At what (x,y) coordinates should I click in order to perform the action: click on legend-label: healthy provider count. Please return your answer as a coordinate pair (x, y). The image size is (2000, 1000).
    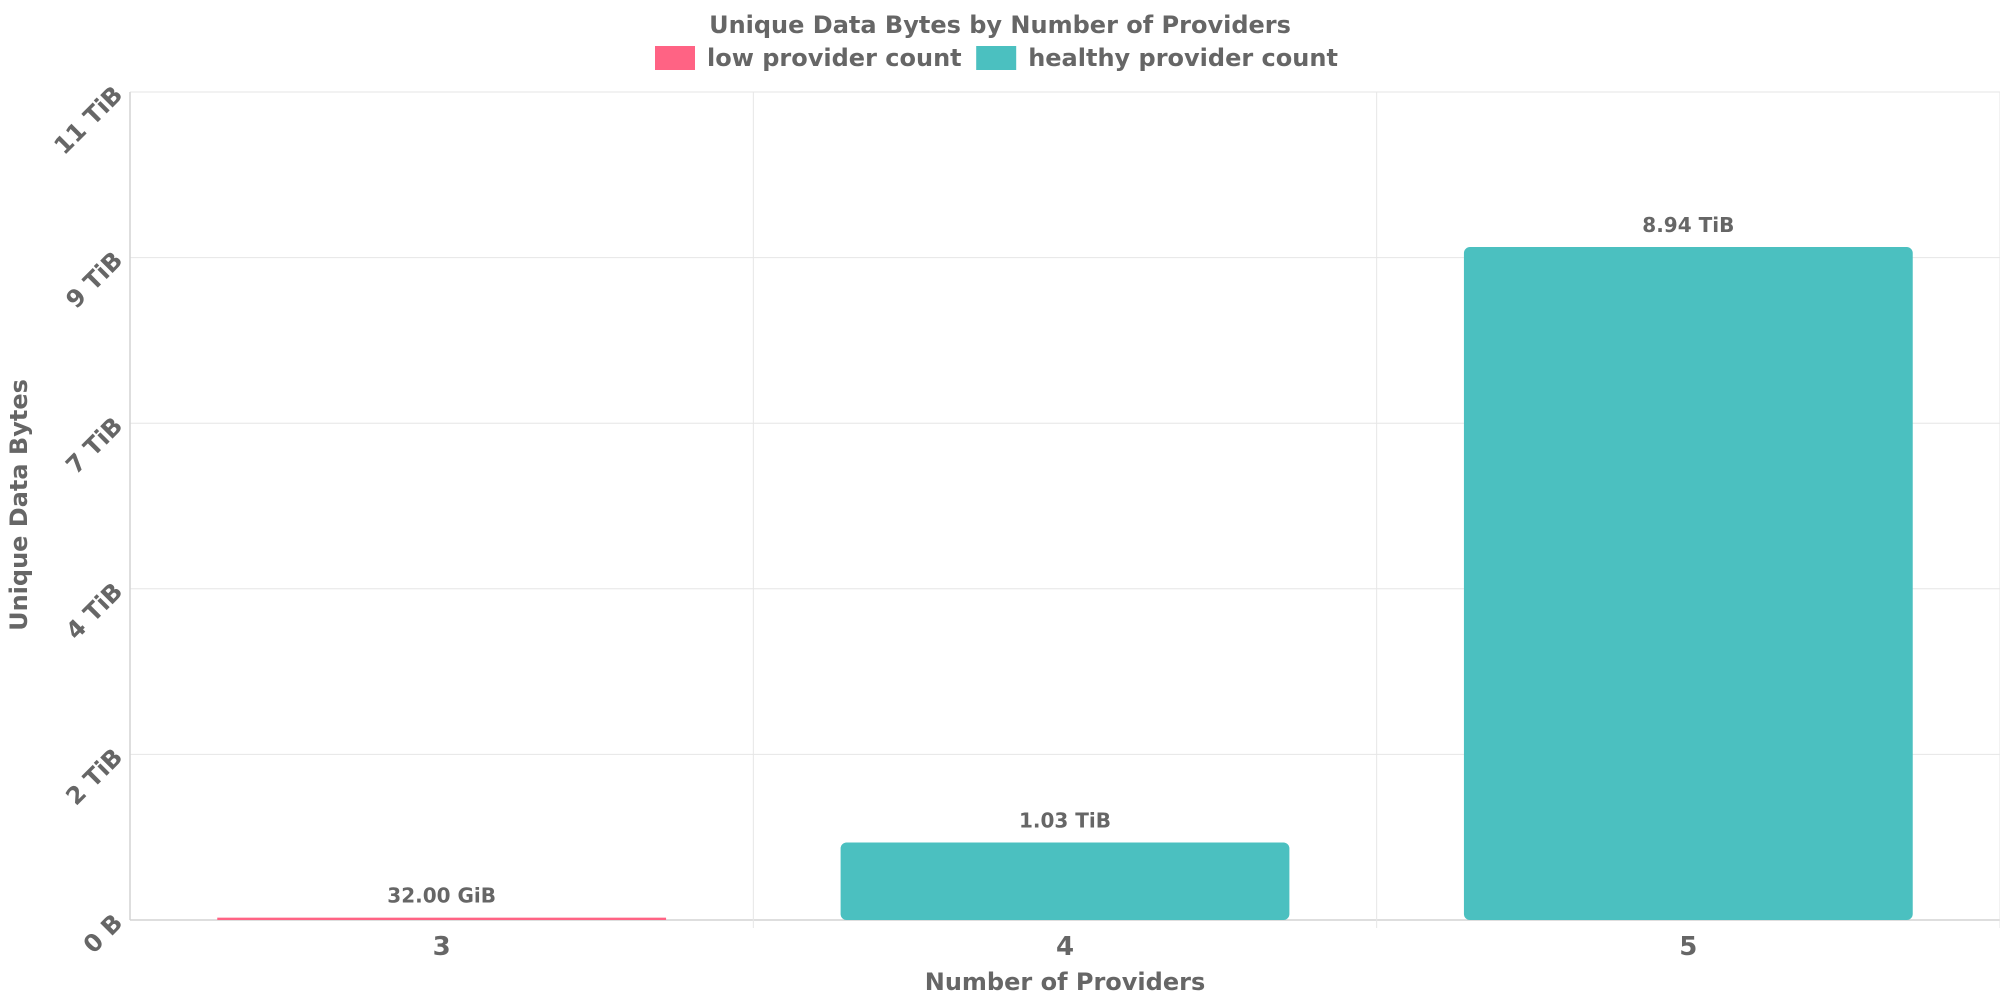
    Looking at the image, I should click on (1183, 58).